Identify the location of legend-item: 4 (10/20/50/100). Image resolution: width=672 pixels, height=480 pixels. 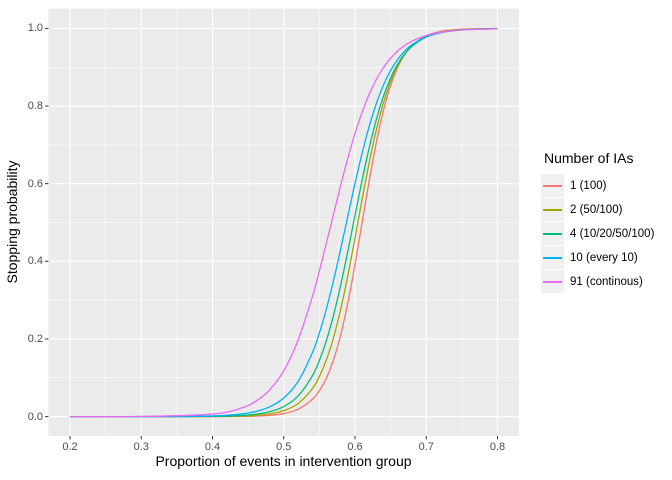
(606, 233).